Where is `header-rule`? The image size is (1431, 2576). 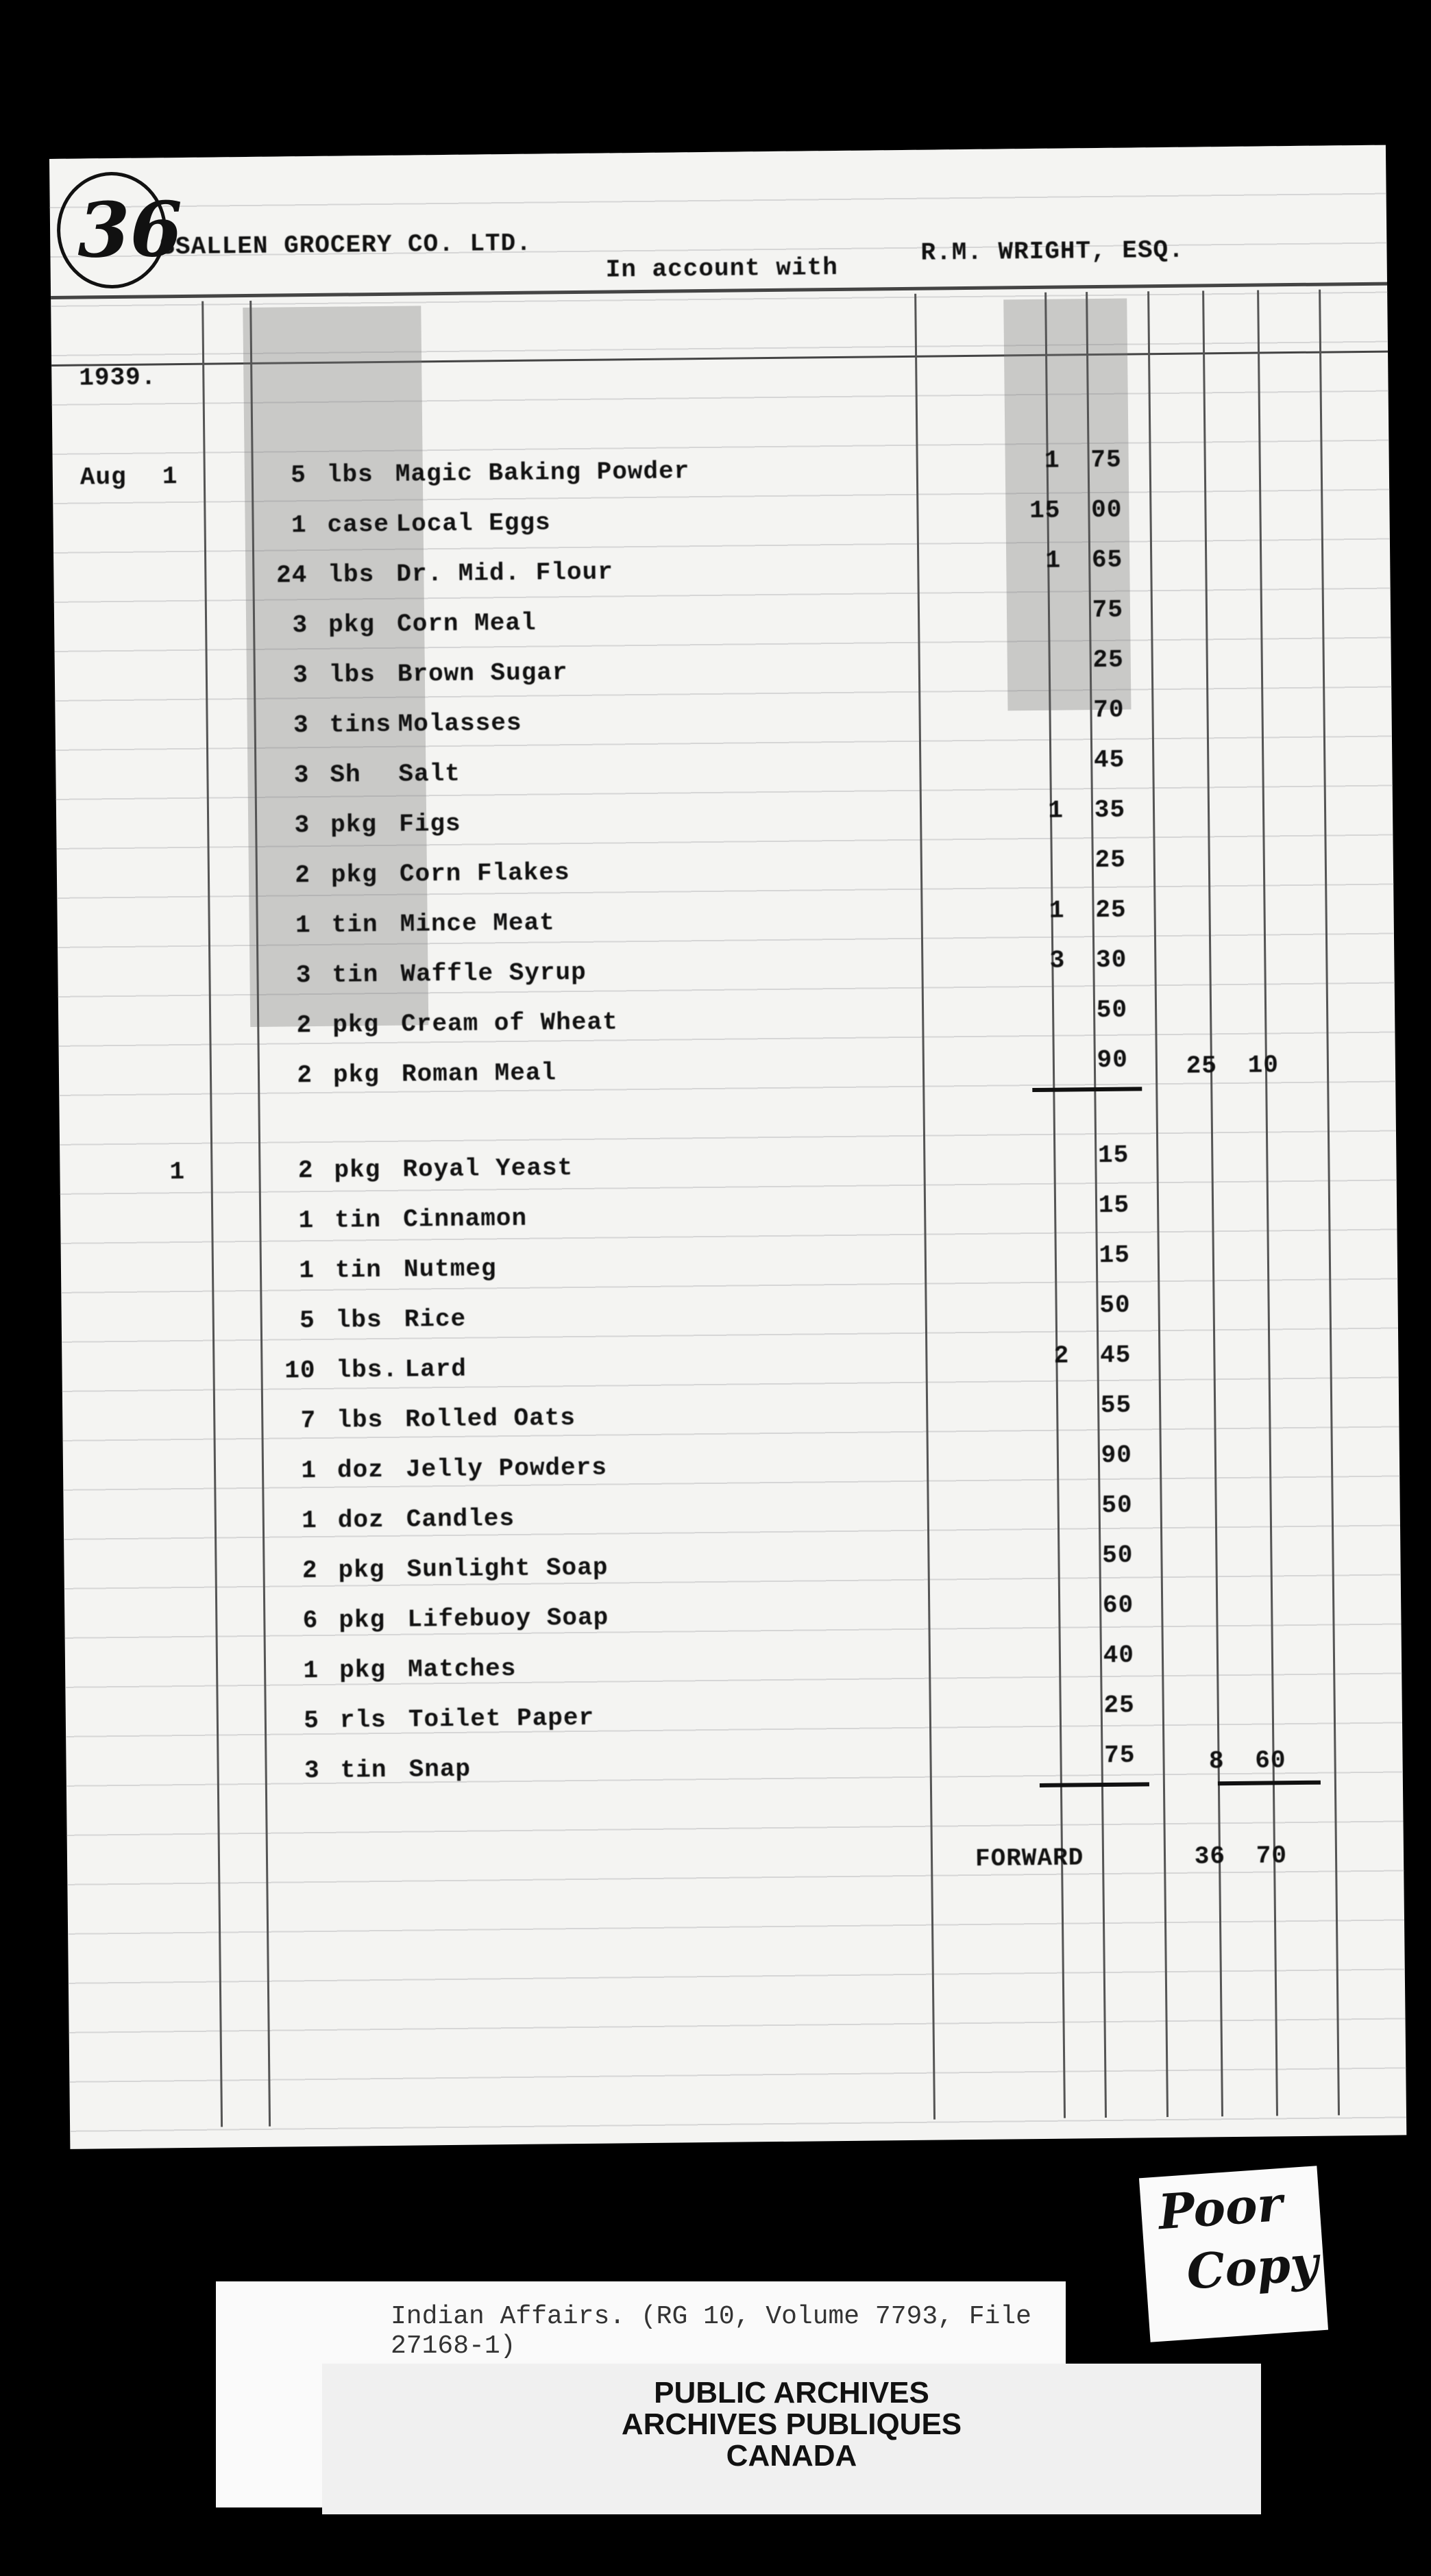
header-rule is located at coordinates (719, 290).